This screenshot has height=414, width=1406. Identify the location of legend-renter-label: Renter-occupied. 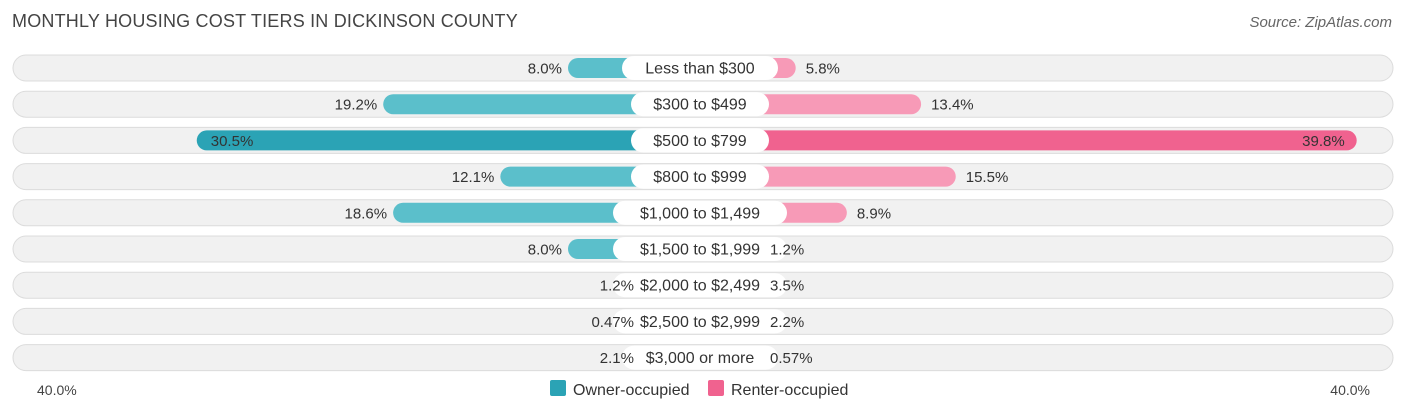
(789, 390).